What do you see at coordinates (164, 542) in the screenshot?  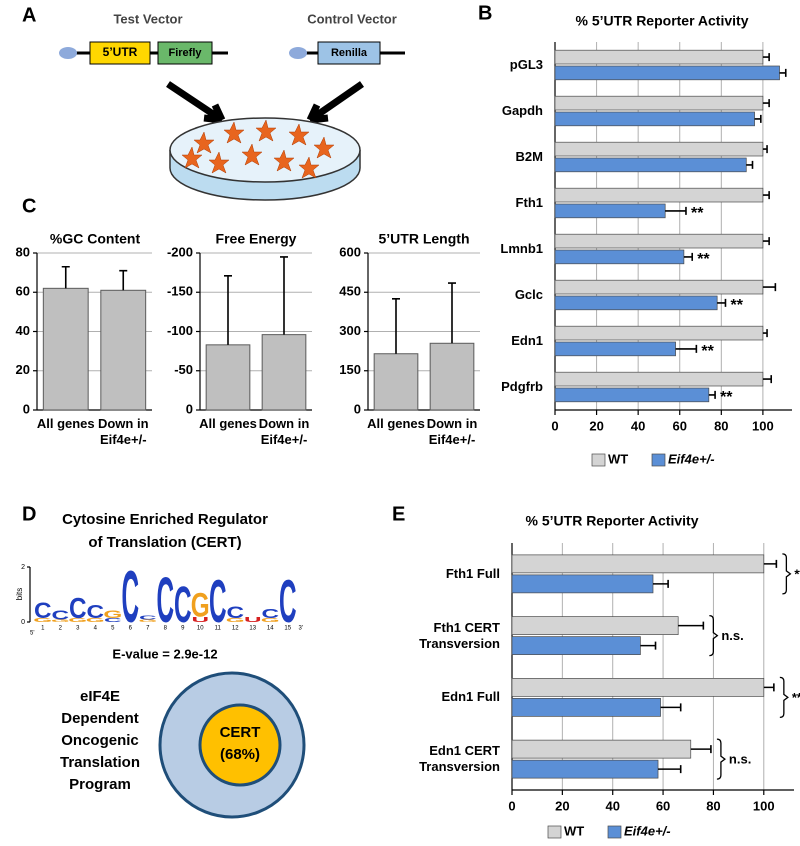 I see `motif-title: of Translation (CERT)` at bounding box center [164, 542].